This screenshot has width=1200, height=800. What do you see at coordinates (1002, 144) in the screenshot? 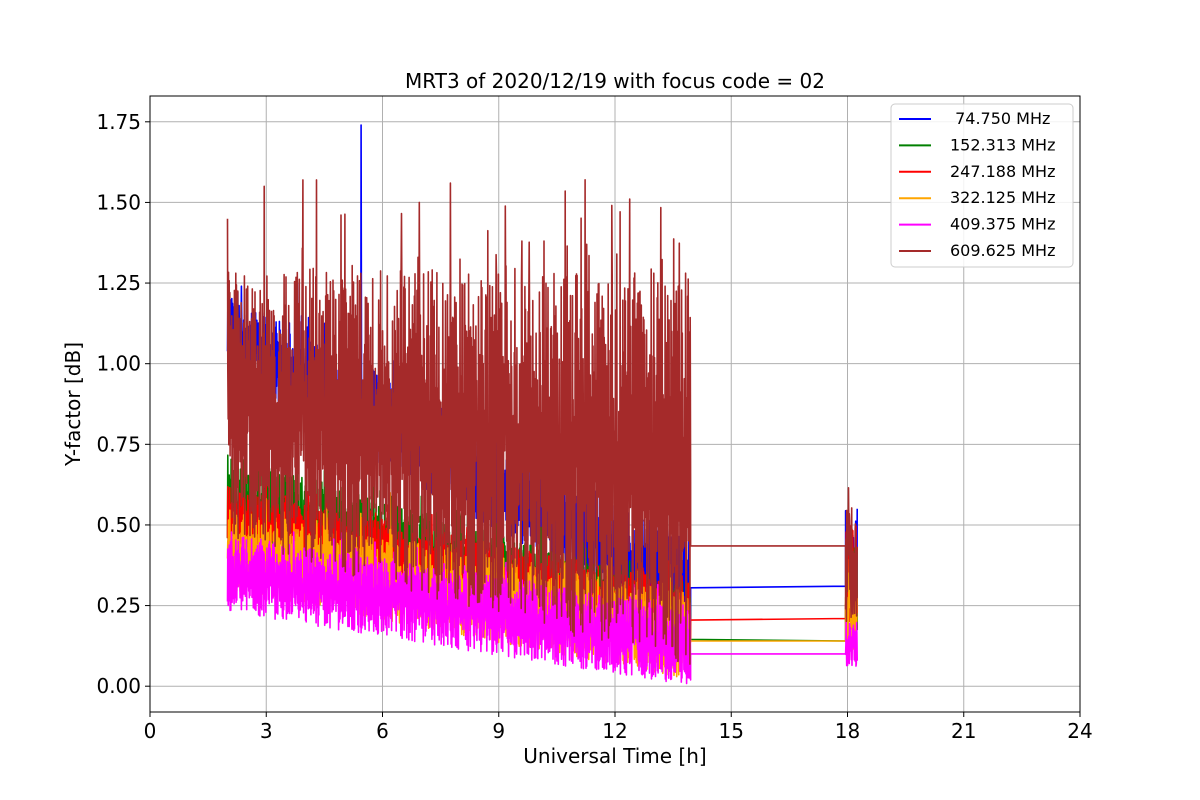
I see `legend-label: 152.313 MHz` at bounding box center [1002, 144].